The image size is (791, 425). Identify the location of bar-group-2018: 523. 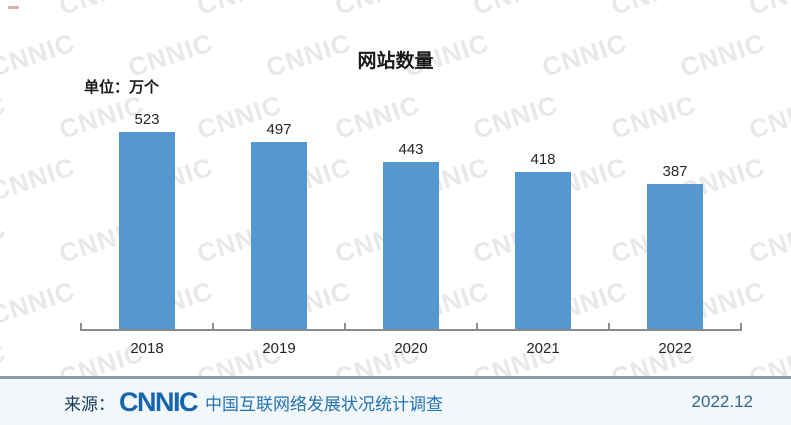
(147, 216).